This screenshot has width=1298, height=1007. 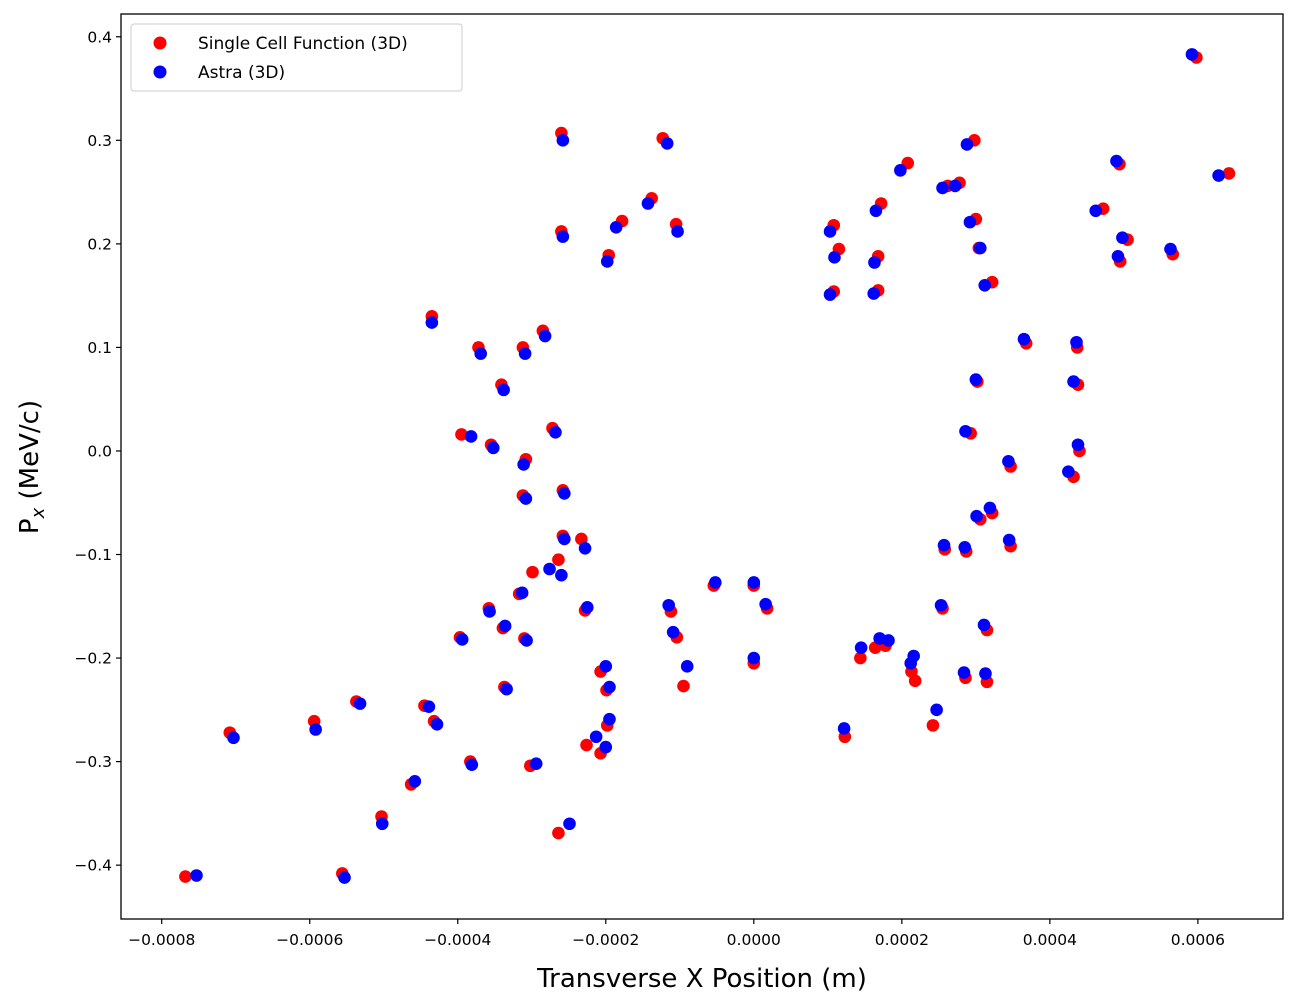 What do you see at coordinates (99, 348) in the screenshot?
I see `y-tick-label: 0.1` at bounding box center [99, 348].